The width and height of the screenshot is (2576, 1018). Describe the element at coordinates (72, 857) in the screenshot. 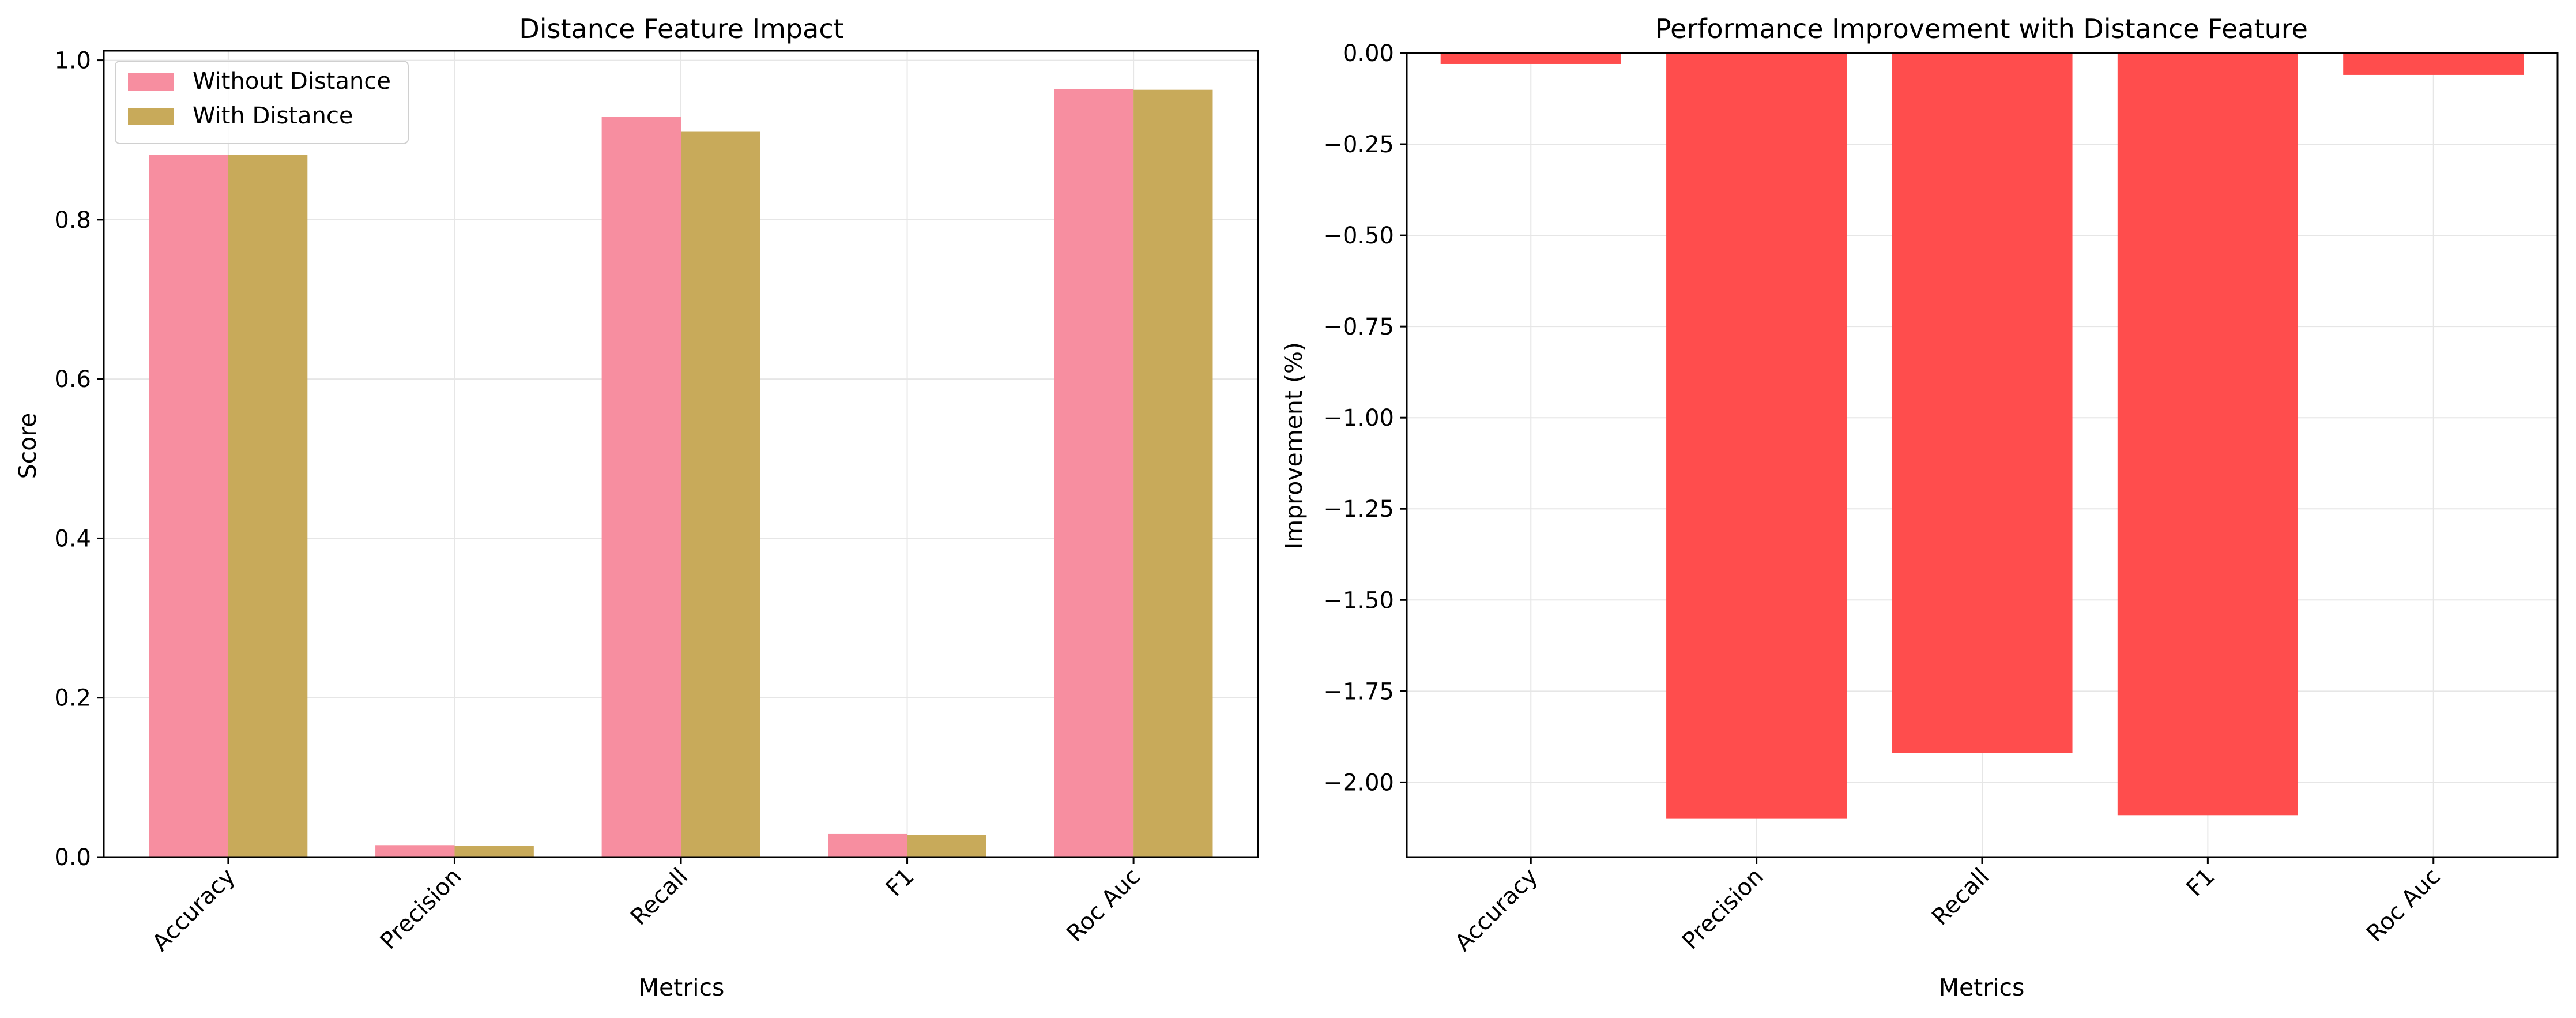

I see `y-tick-label: 0.0` at that location.